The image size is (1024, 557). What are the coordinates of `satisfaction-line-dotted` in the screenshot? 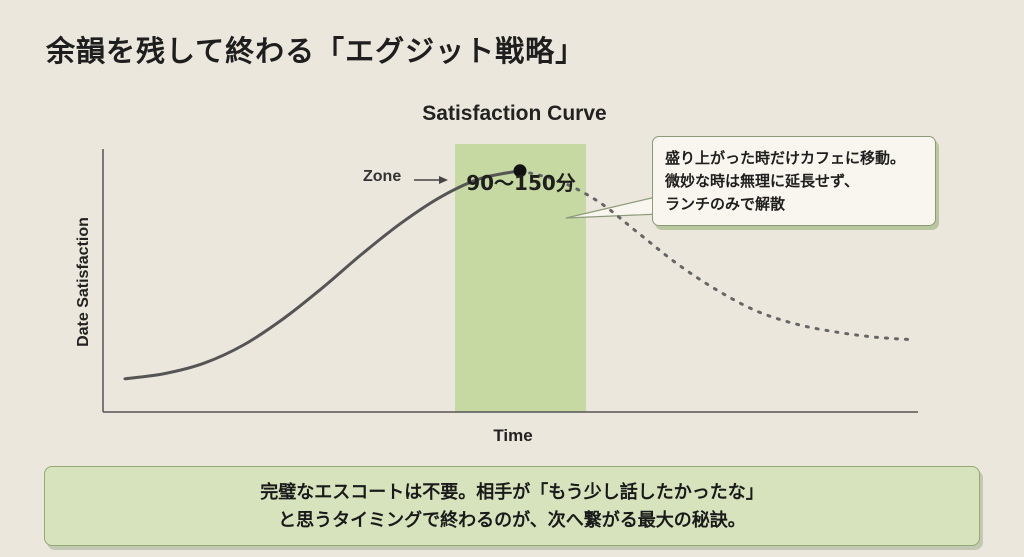 It's located at (717, 255).